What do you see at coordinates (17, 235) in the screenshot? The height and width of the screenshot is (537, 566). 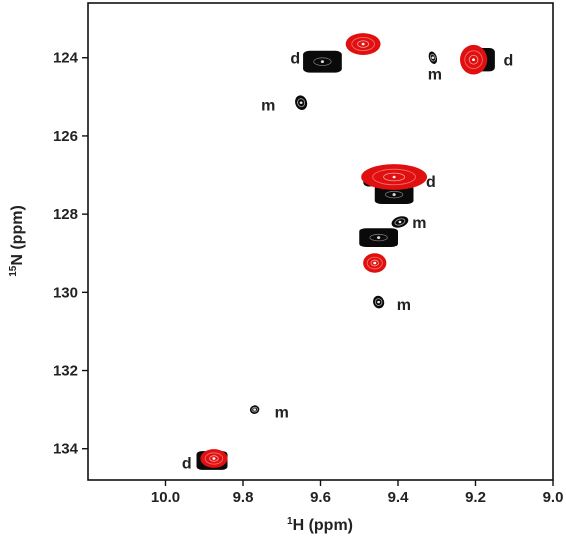 I see `y-axis-title-main: N (ppm)` at bounding box center [17, 235].